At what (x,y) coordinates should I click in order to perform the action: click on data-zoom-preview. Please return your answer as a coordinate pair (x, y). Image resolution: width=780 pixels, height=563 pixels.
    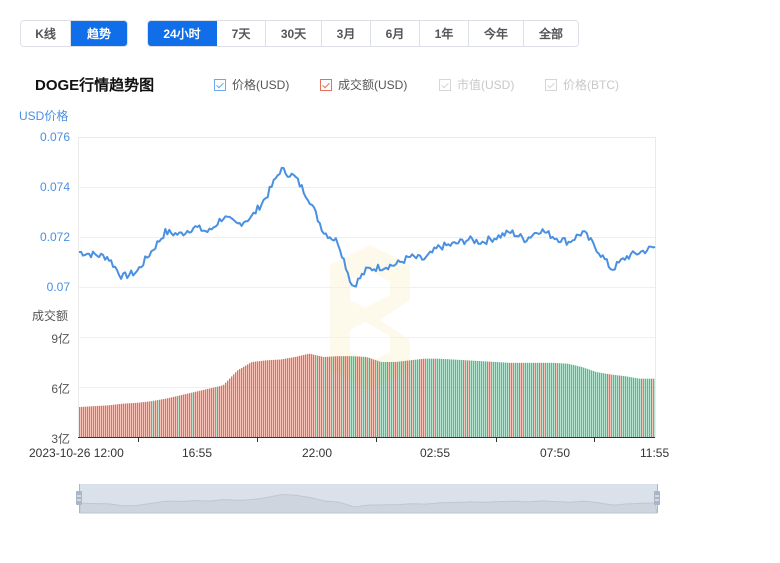
    Looking at the image, I should click on (368, 504).